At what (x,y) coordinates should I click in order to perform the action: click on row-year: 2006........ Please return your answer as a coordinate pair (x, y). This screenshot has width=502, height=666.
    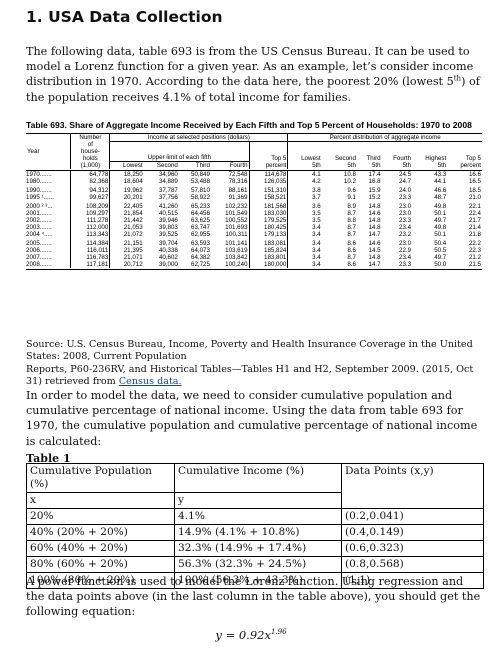
    Looking at the image, I should click on (48, 250).